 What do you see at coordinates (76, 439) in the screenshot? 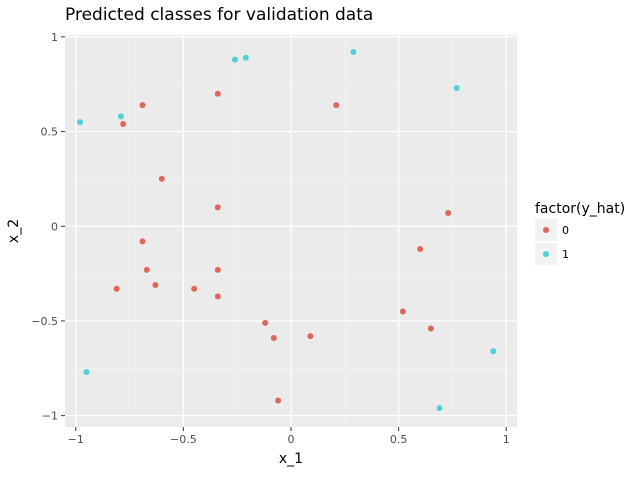
I see `x-tick-label: −1` at bounding box center [76, 439].